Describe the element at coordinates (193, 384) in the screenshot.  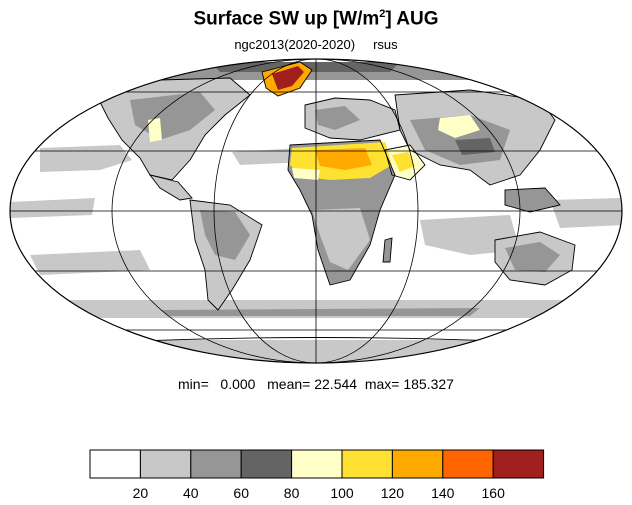
I see `min-label: min=` at that location.